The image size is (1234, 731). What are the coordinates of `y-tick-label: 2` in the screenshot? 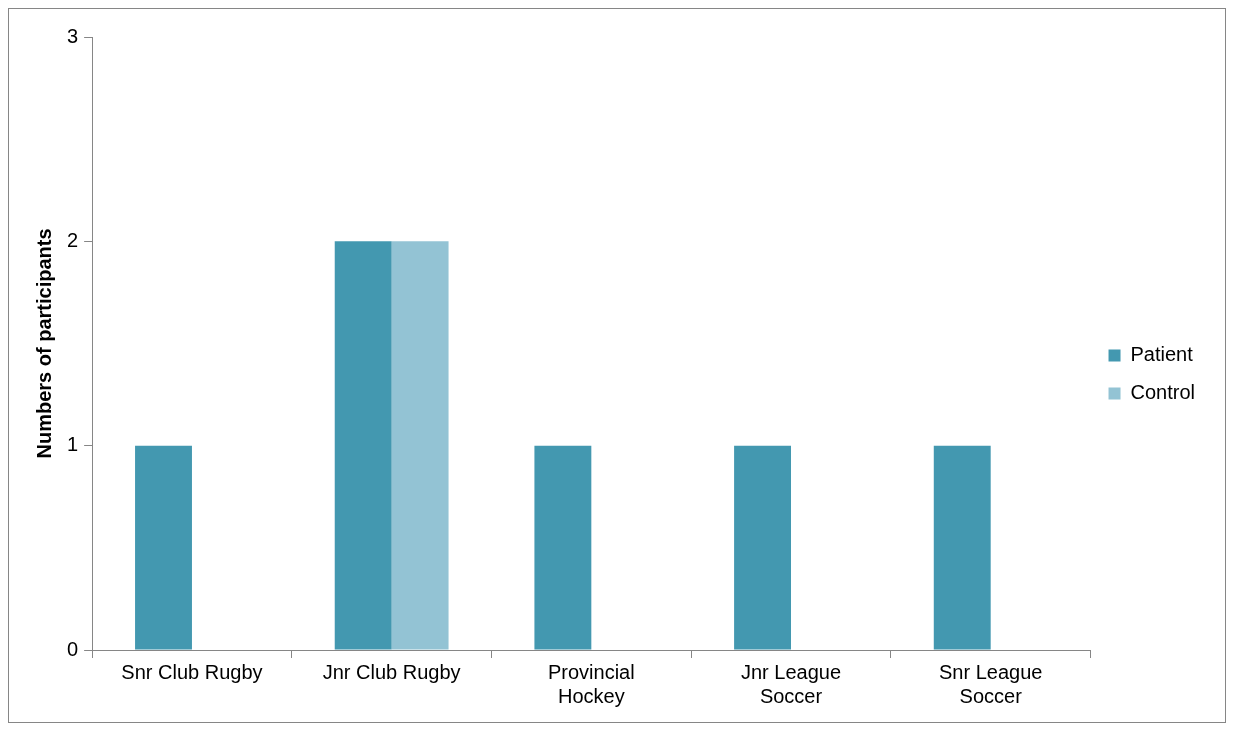 It's located at (73, 239).